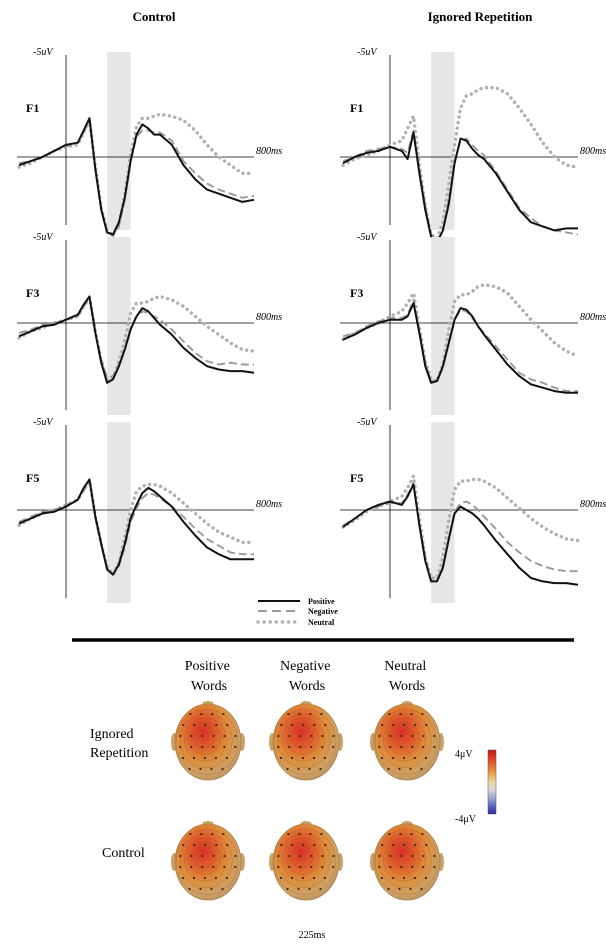 The image size is (606, 946). I want to click on electrode-label: F5, so click(32, 478).